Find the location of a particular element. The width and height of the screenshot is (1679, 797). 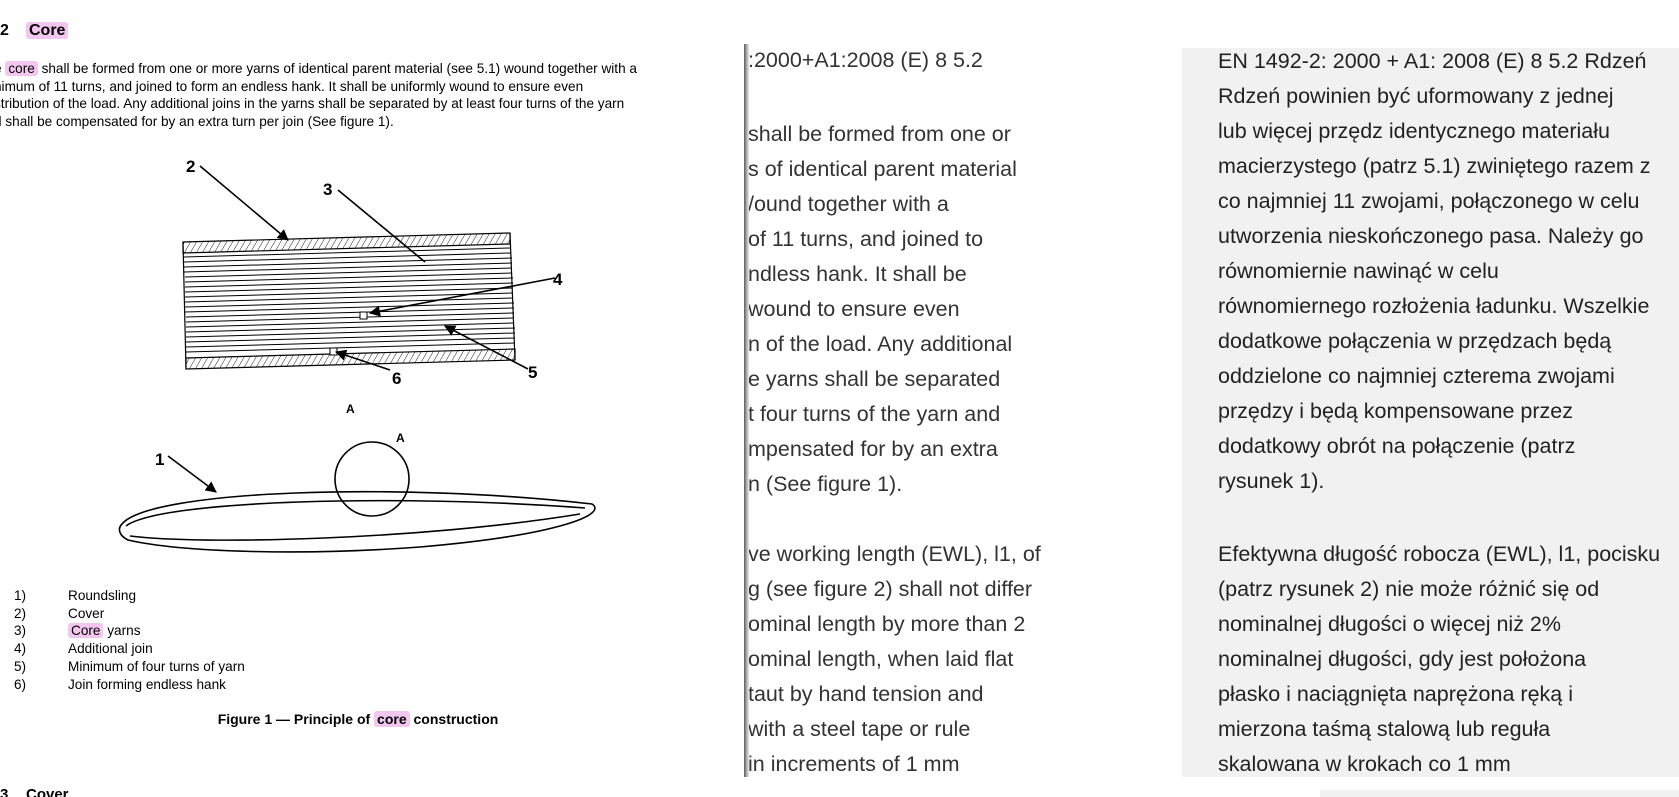

reflow-line: ndless hank. It shall be is located at coordinates (857, 274).